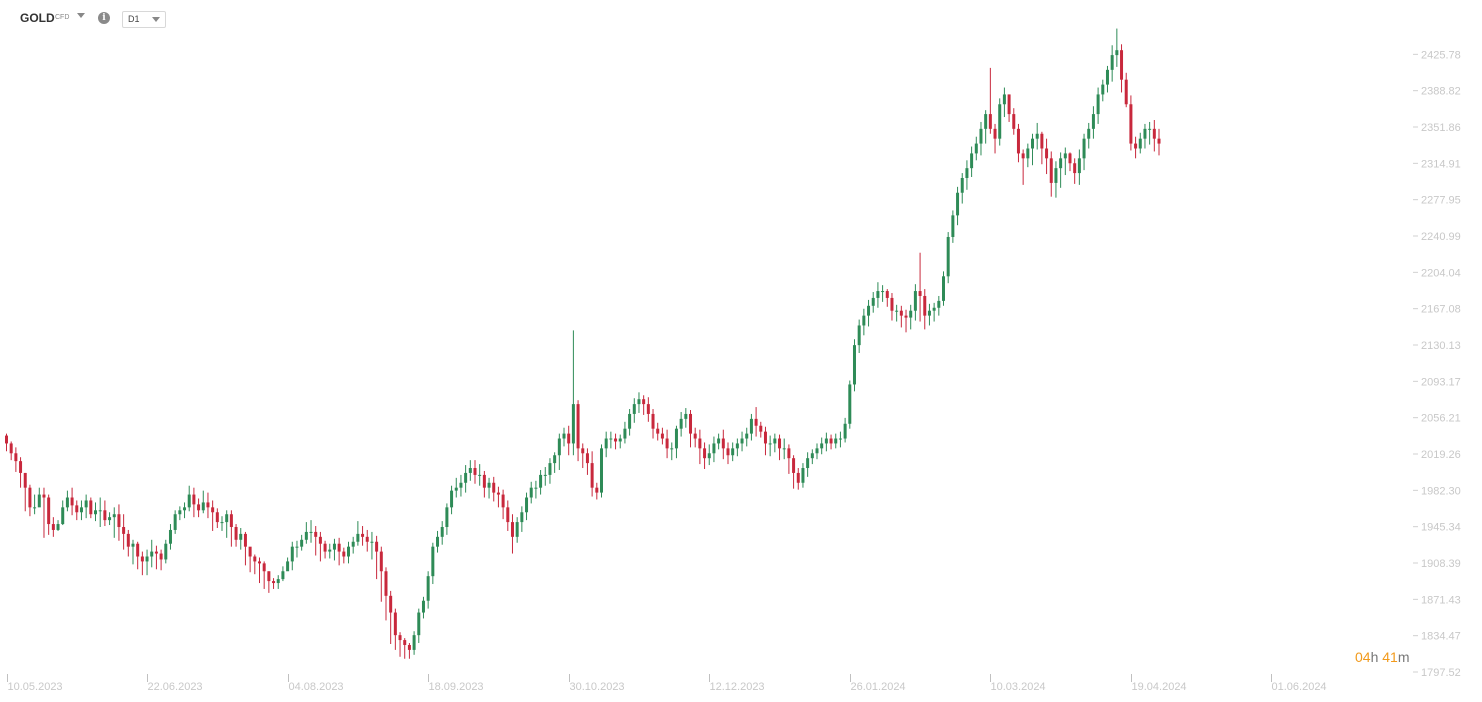  Describe the element at coordinates (1403, 657) in the screenshot. I see `countdown-minutes-unit: m` at that location.